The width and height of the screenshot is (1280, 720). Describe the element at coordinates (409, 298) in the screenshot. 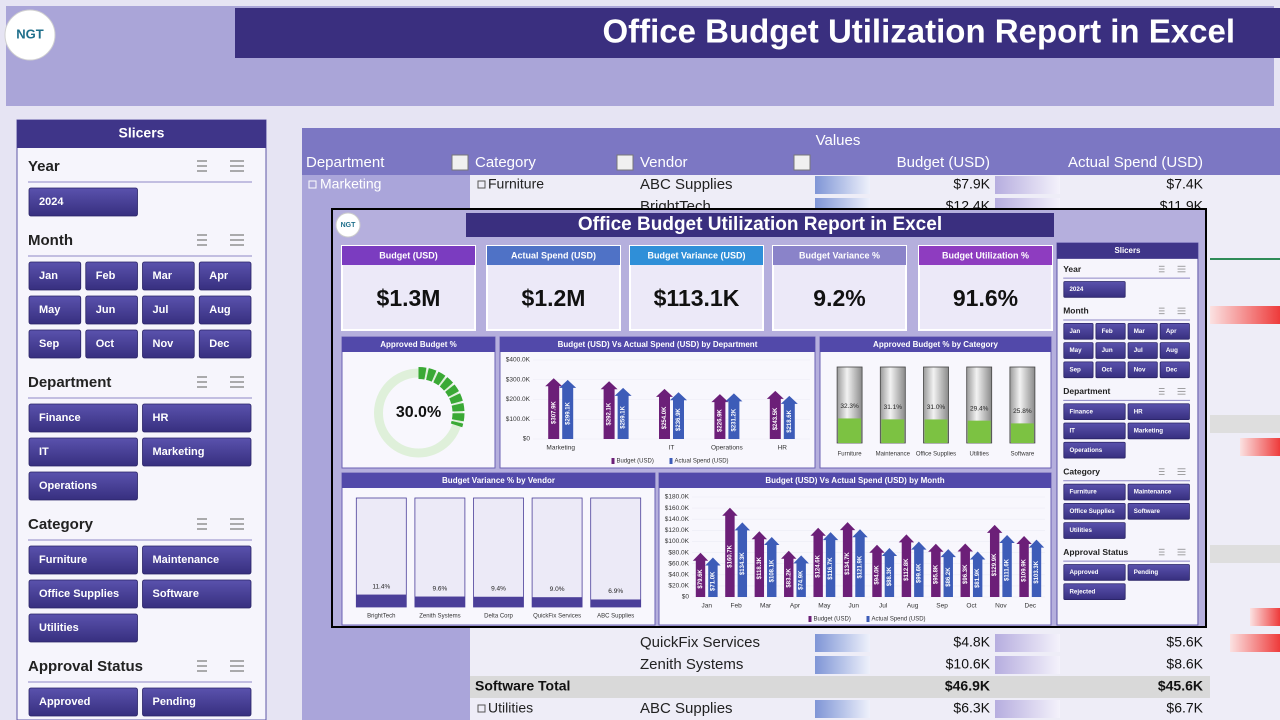

I see `kpi-value: $1.3M` at that location.